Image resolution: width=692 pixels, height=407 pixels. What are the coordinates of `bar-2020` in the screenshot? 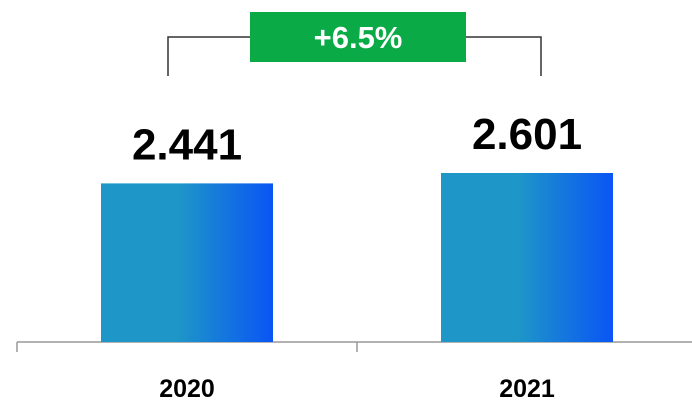 It's located at (187, 262).